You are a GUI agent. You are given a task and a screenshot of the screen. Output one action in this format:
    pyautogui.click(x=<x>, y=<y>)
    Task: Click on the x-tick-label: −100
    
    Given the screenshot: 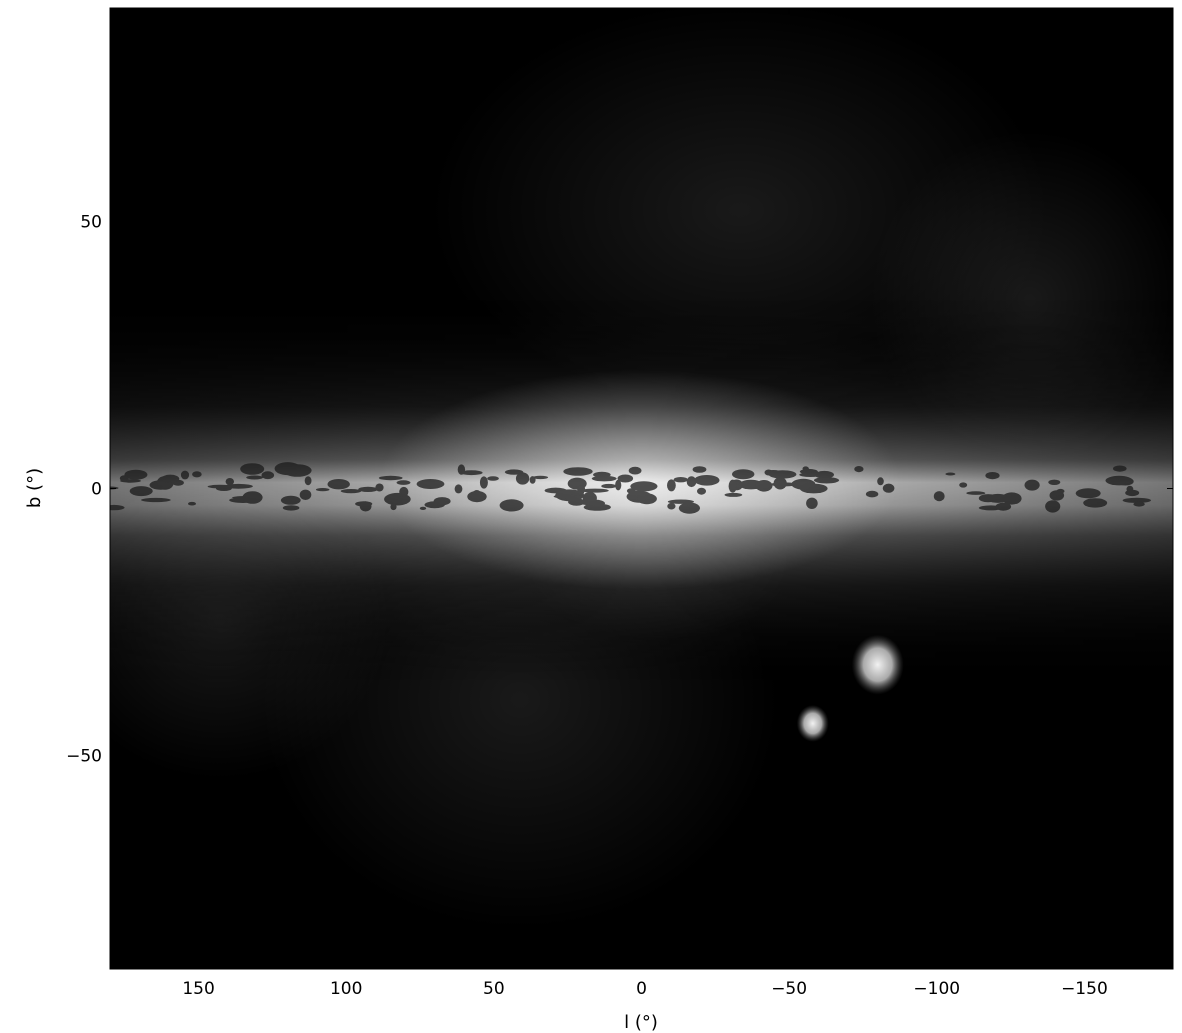 What is the action you would take?
    pyautogui.click(x=936, y=989)
    